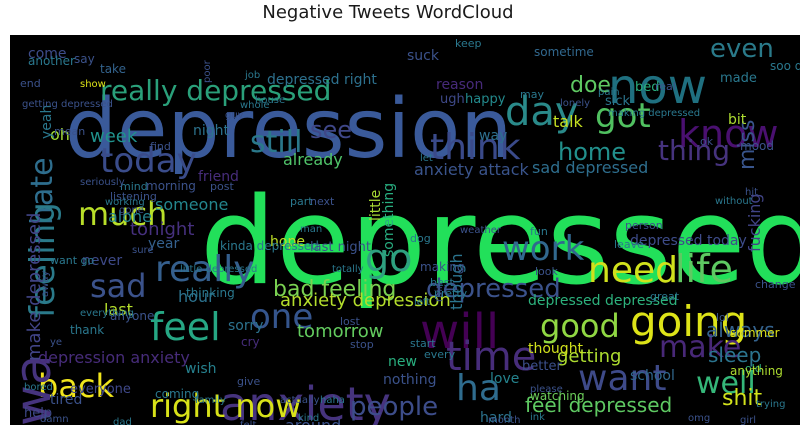 This screenshot has height=430, width=810. Describe the element at coordinates (201, 369) in the screenshot. I see `cloud-word: wish` at that location.